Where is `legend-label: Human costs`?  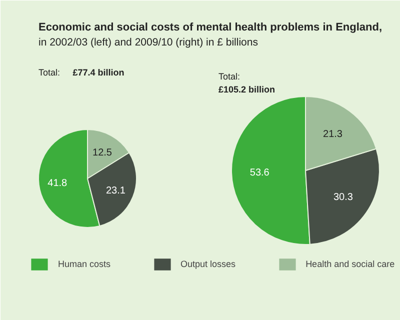 legend-label: Human costs is located at coordinates (84, 264).